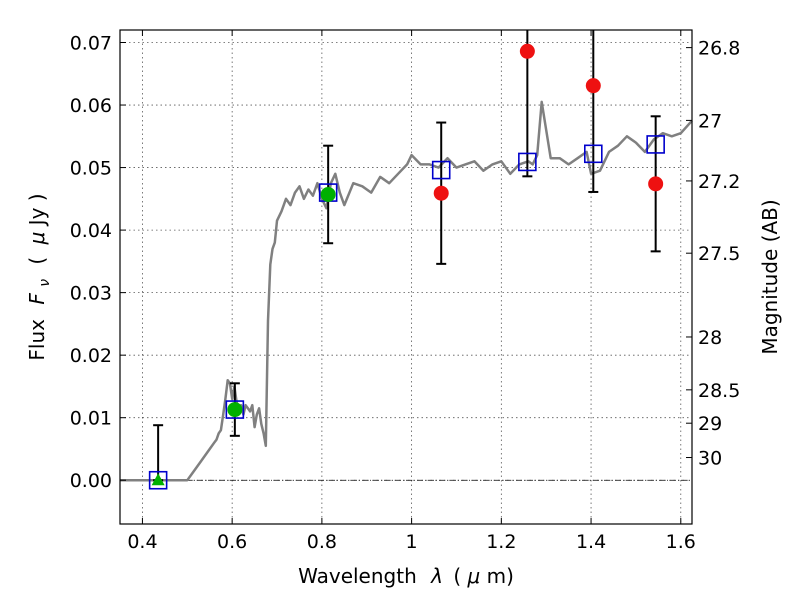 This screenshot has width=800, height=600. What do you see at coordinates (412, 542) in the screenshot?
I see `x-tick-label: 1` at bounding box center [412, 542].